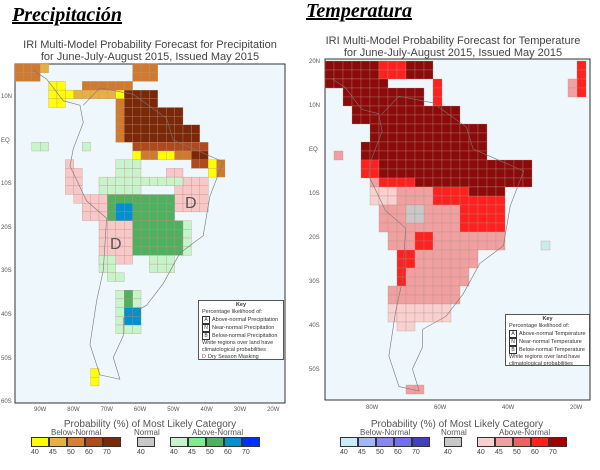 The width and height of the screenshot is (600, 470). I want to click on key-label: Above-normal Precipitation, so click(245, 320).